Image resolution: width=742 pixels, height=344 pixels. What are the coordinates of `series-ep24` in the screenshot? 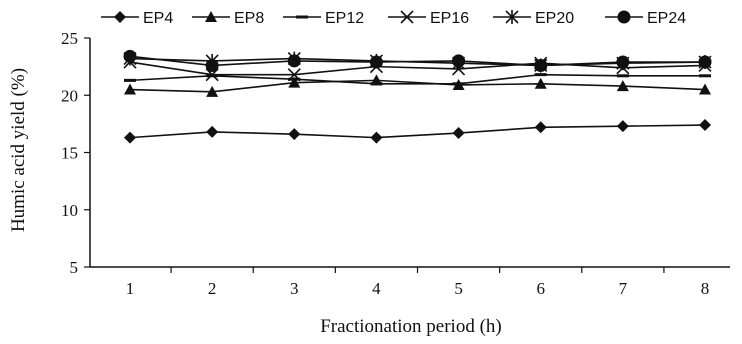 It's located at (417, 60).